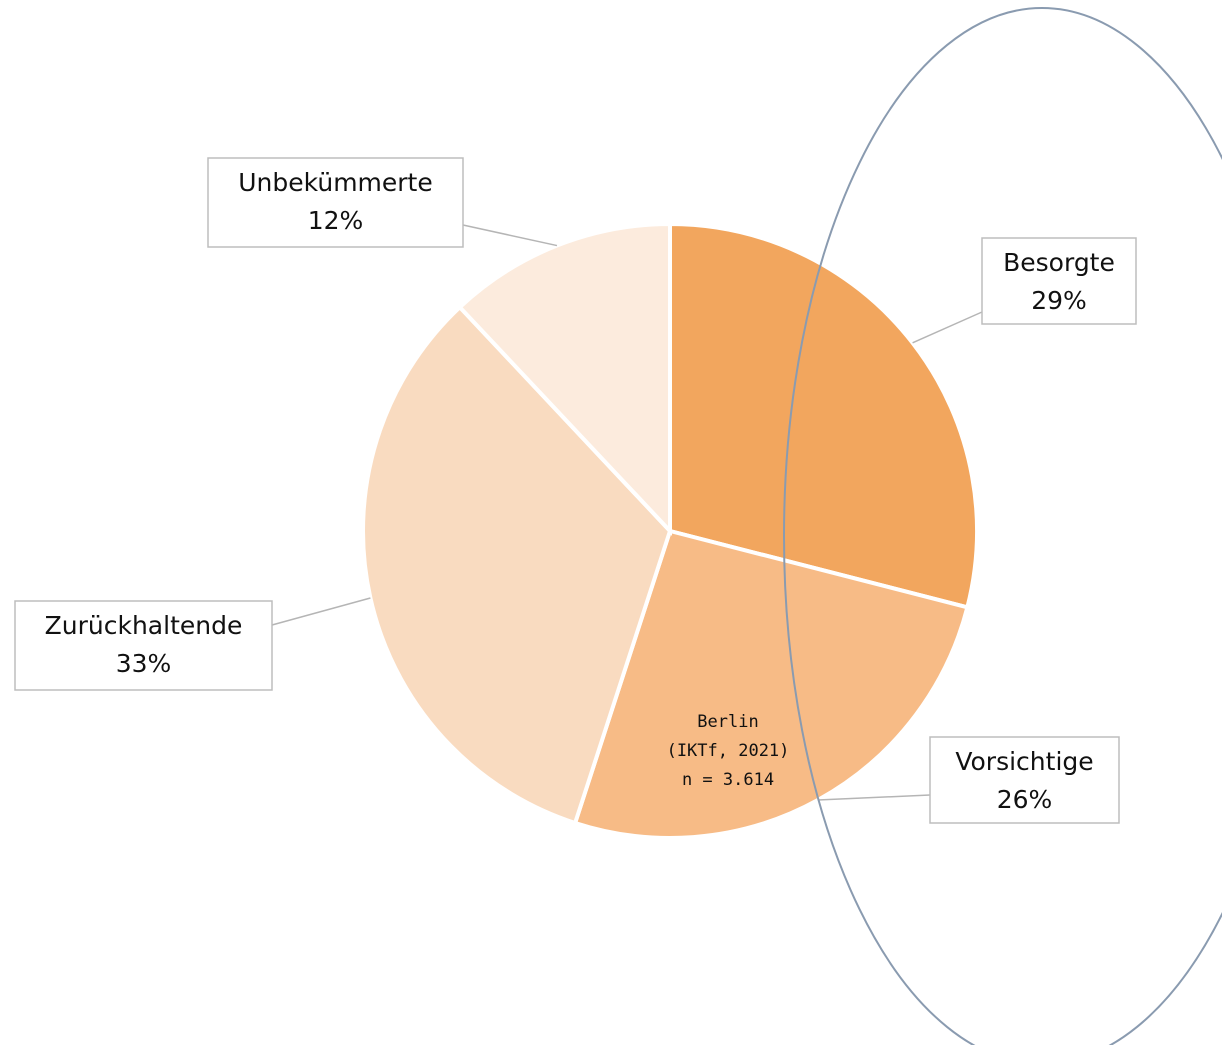 The width and height of the screenshot is (1222, 1045). What do you see at coordinates (144, 663) in the screenshot?
I see `value-label: 33%` at bounding box center [144, 663].